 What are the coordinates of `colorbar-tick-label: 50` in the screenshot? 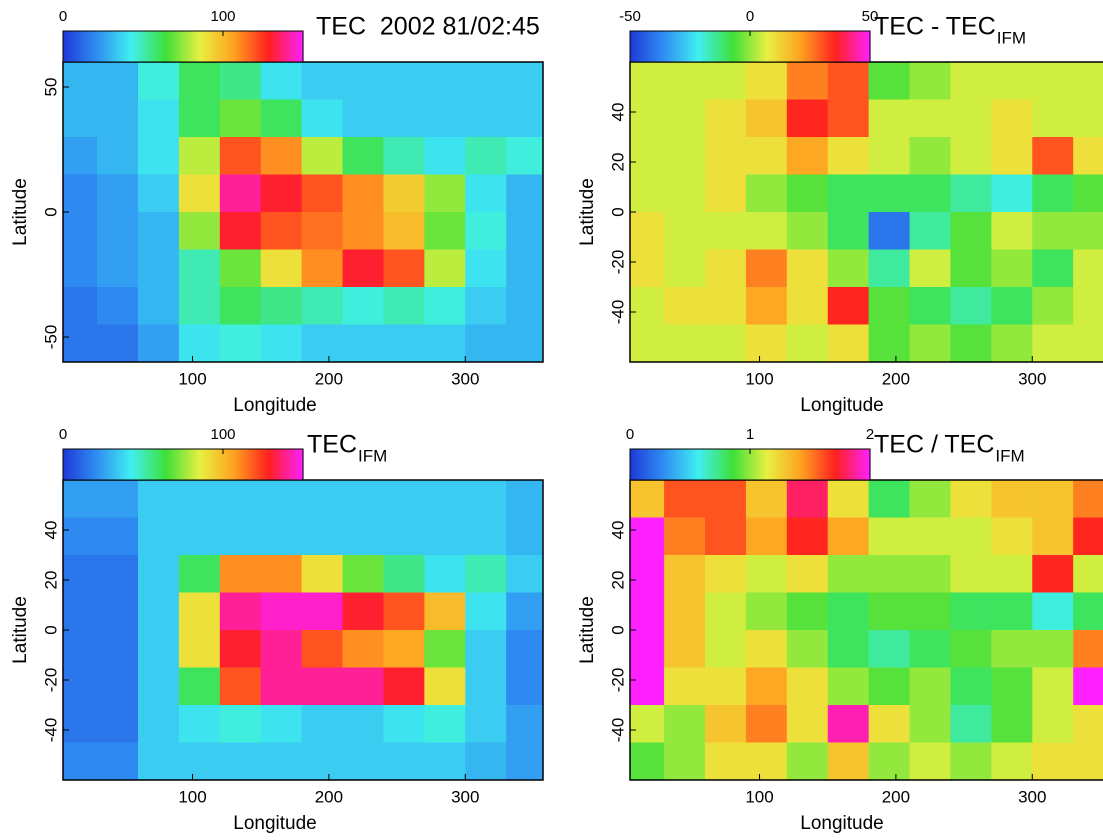 It's located at (870, 16).